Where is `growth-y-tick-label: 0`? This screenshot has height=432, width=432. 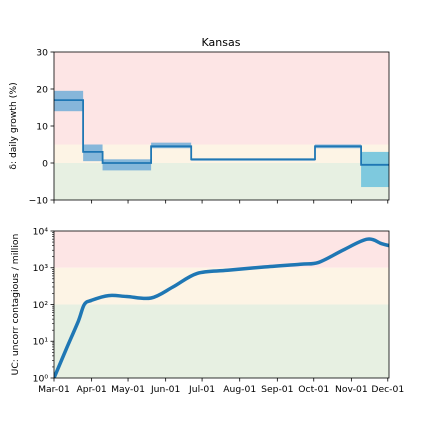 growth-y-tick-label: 0 is located at coordinates (45, 163).